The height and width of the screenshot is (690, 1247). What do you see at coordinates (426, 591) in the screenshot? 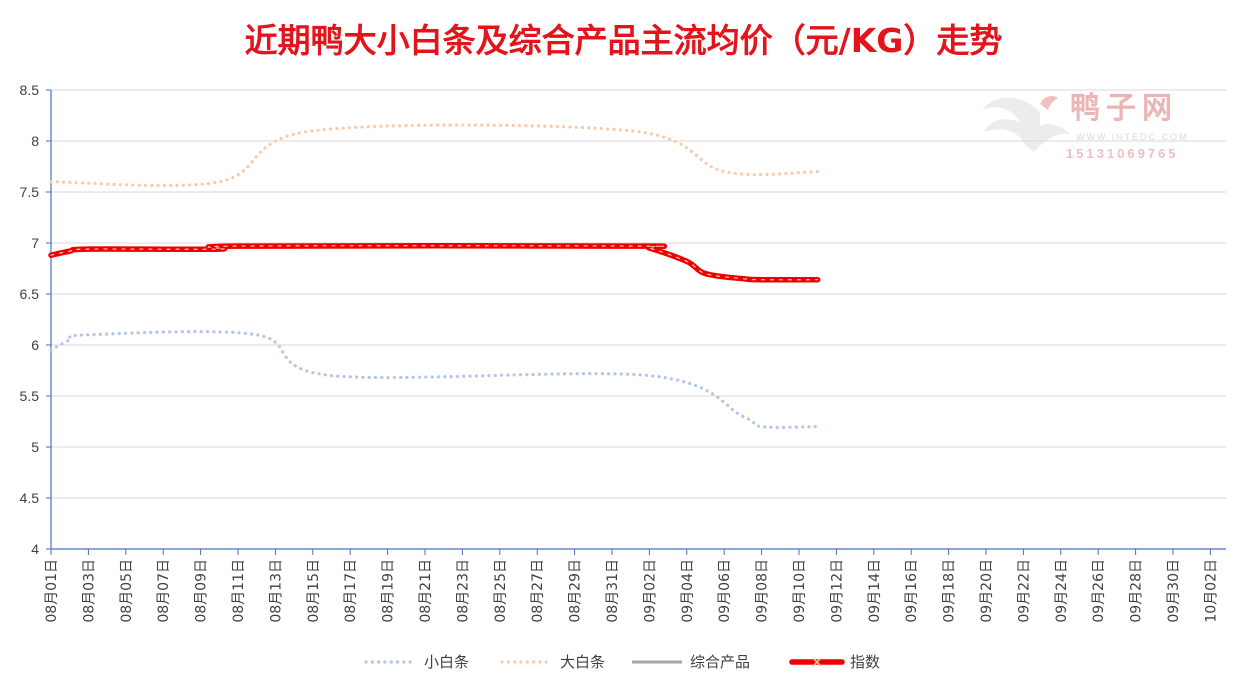
I see `x-tick-label: 08月21日` at bounding box center [426, 591].